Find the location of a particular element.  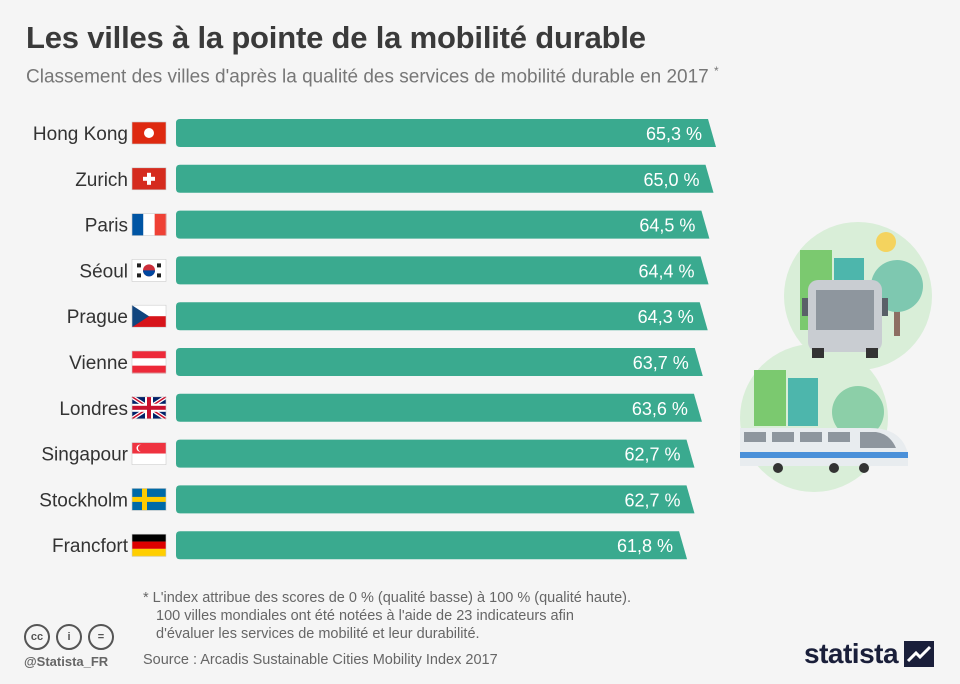

creative-commons-icon: cc is located at coordinates (37, 637).